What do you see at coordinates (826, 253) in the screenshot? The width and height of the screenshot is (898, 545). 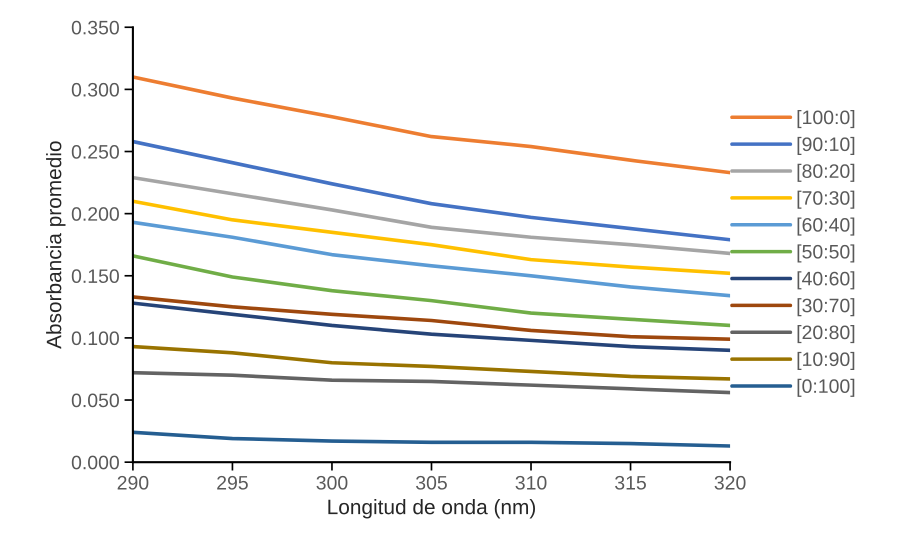 I see `legend-label: [50:50]` at bounding box center [826, 253].